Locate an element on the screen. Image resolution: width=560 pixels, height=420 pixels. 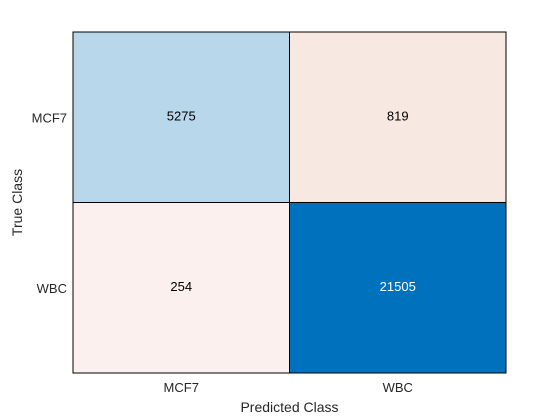
cell-value-label-1-1: 21505 is located at coordinates (398, 286).